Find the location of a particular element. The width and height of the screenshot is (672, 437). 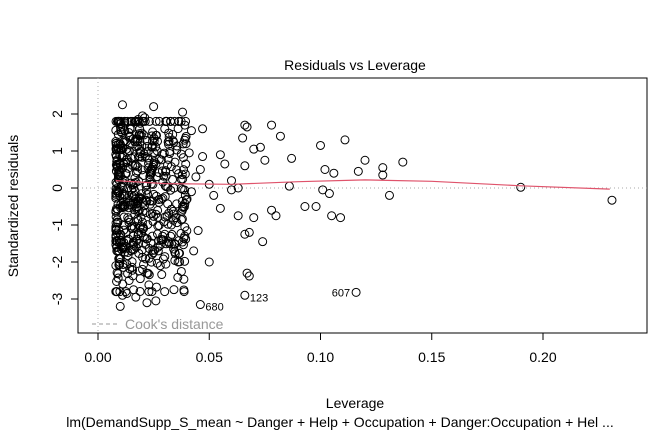

x-tick-label: 0.00 is located at coordinates (97, 357).